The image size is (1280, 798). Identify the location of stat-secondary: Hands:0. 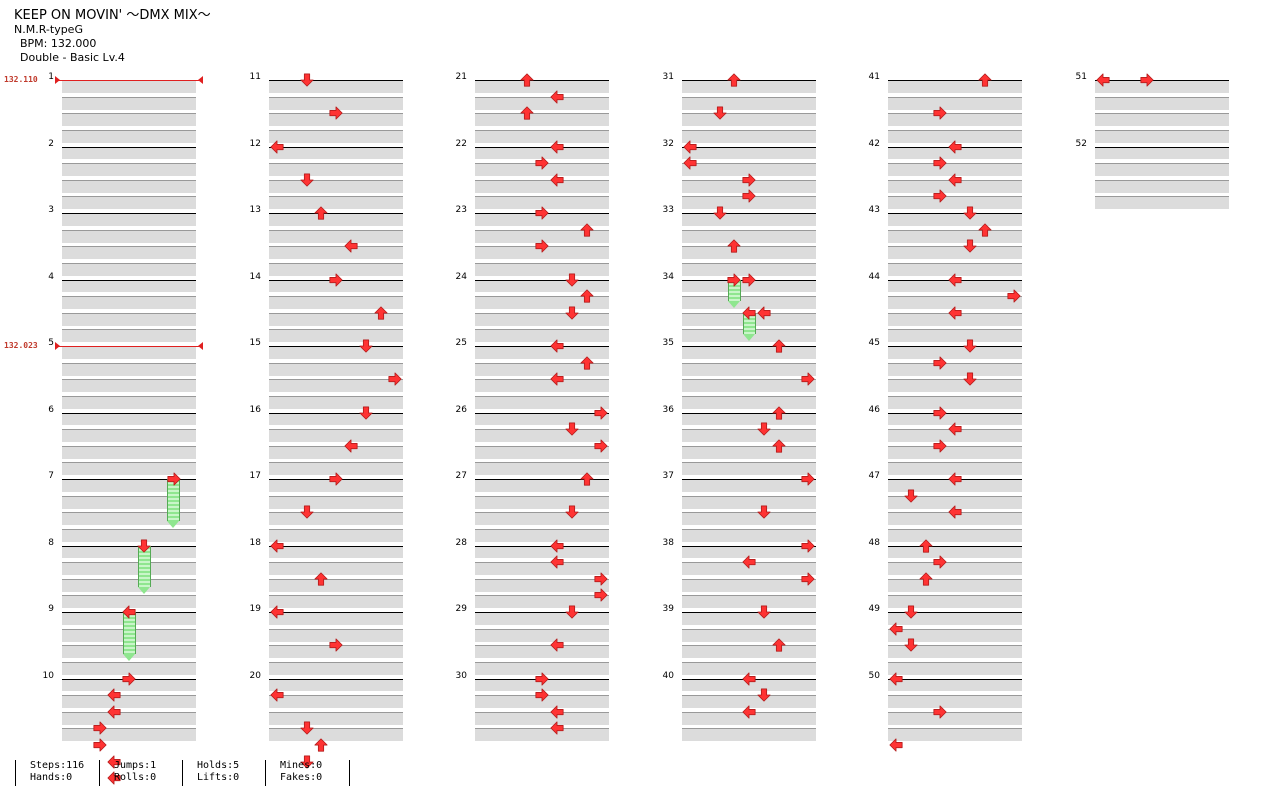
(51, 777).